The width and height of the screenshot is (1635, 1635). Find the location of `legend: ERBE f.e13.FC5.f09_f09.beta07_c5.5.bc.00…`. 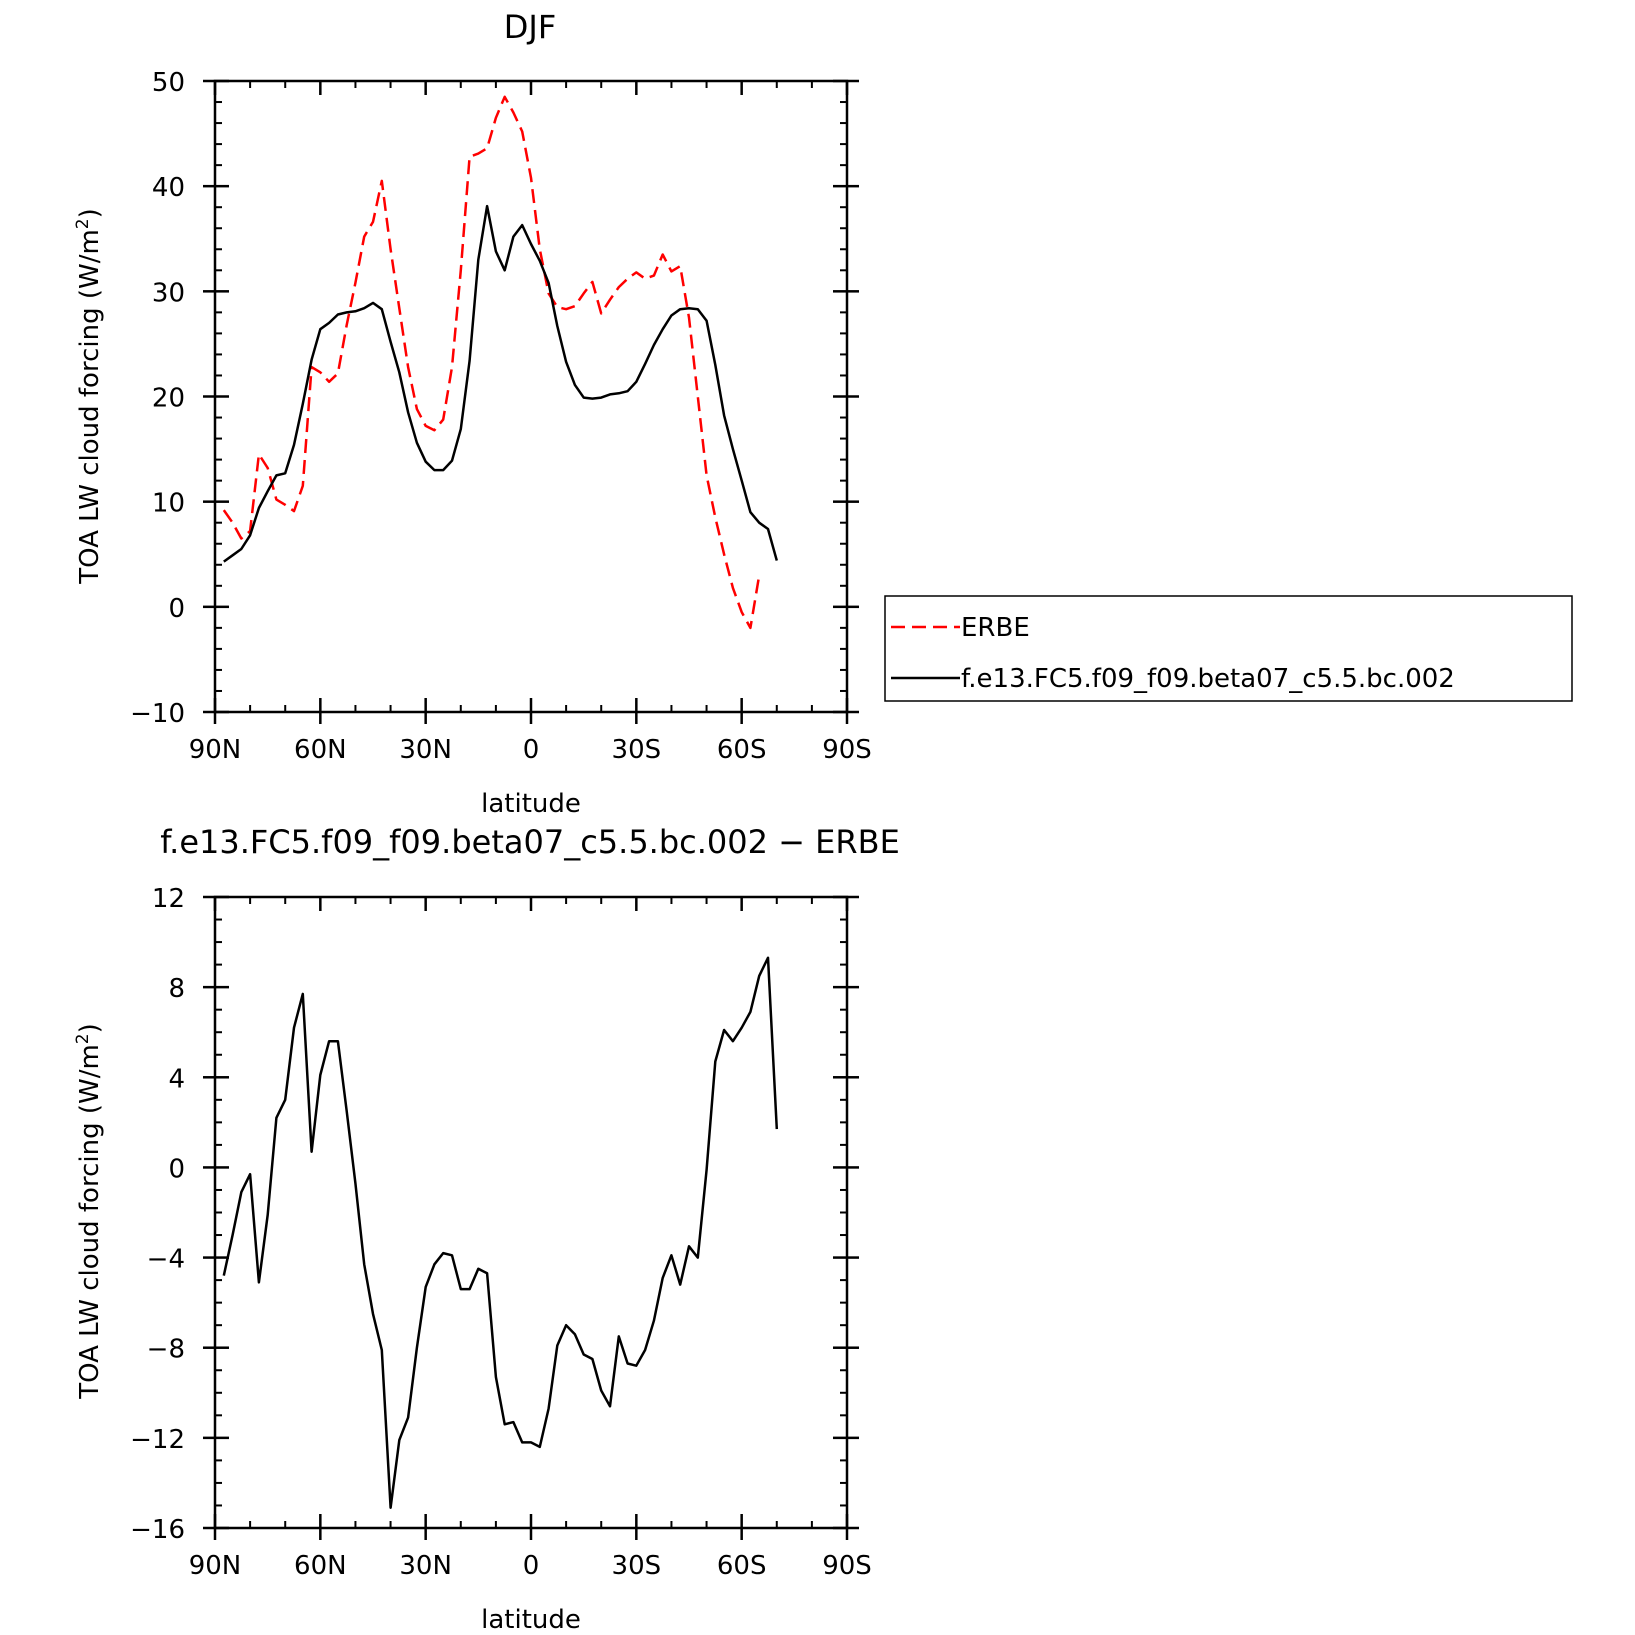

legend: ERBE f.e13.FC5.f09_f09.beta07_c5.5.bc.00… is located at coordinates (1228, 648).